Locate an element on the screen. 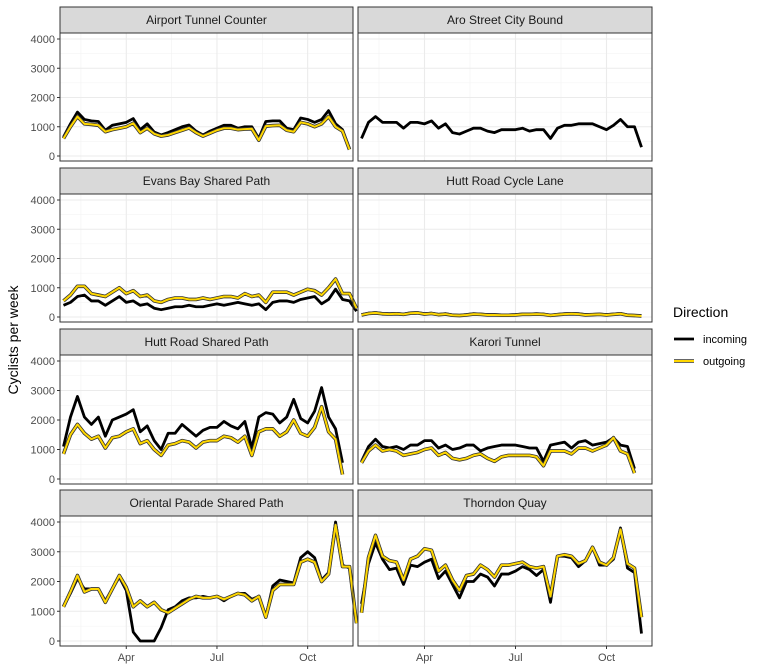 The width and height of the screenshot is (768, 672). facet-title: Oriental Parade Shared Path is located at coordinates (206, 503).